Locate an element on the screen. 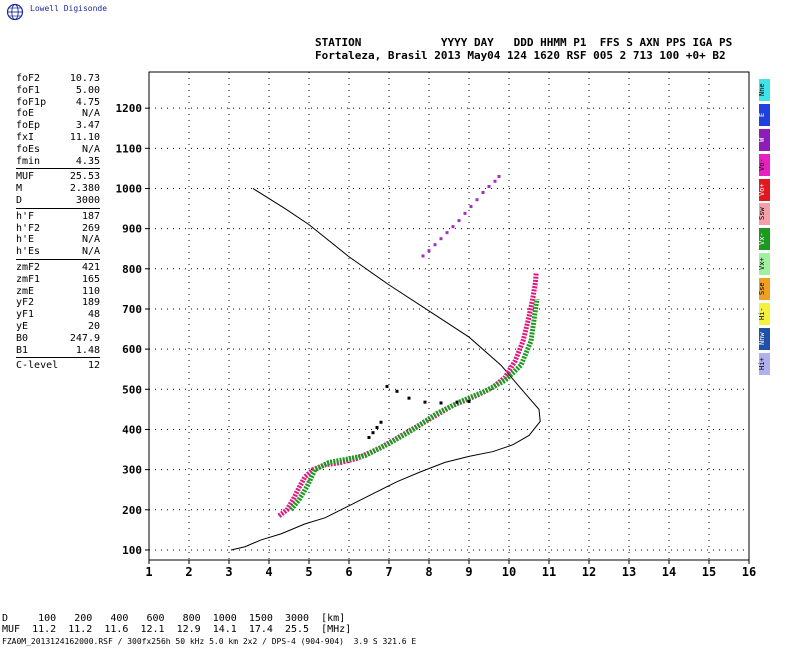 The width and height of the screenshot is (800, 650). x-tick-label: 11 is located at coordinates (549, 572).